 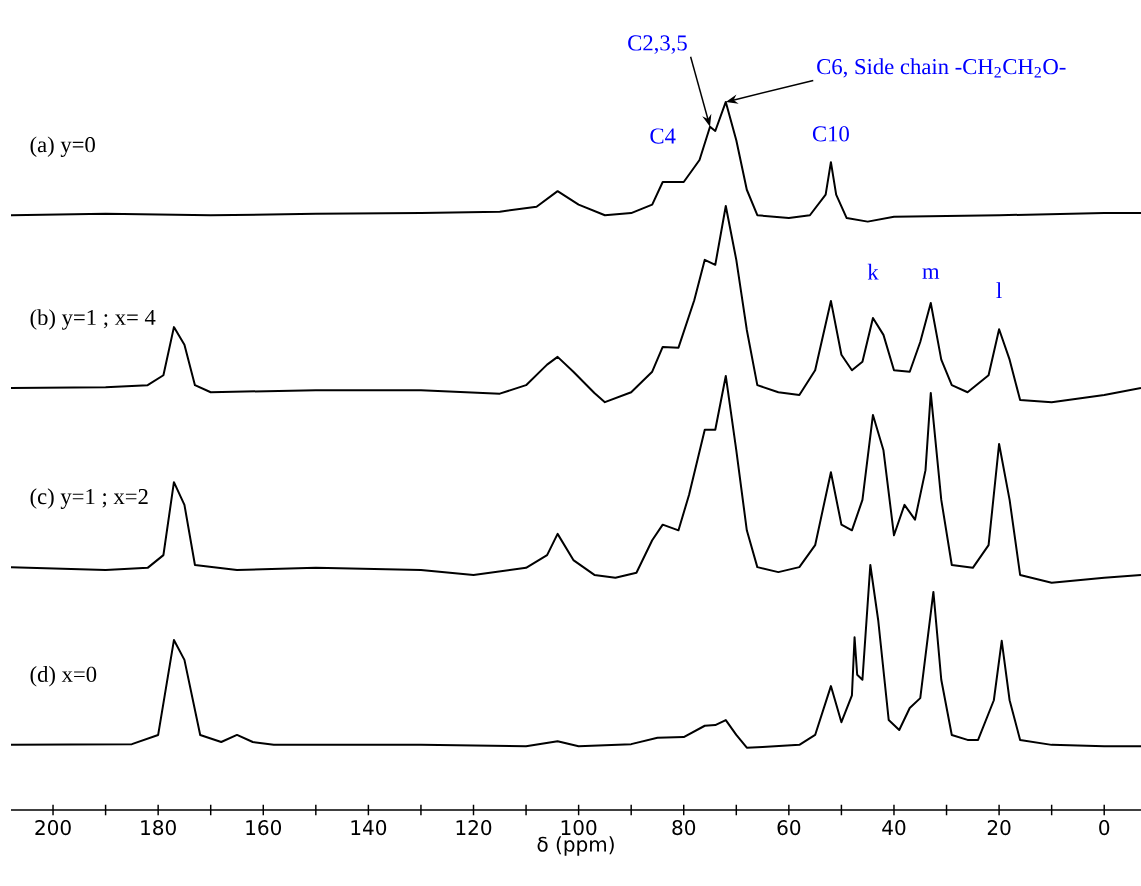 What do you see at coordinates (999, 828) in the screenshot?
I see `x-tick-label: 20` at bounding box center [999, 828].